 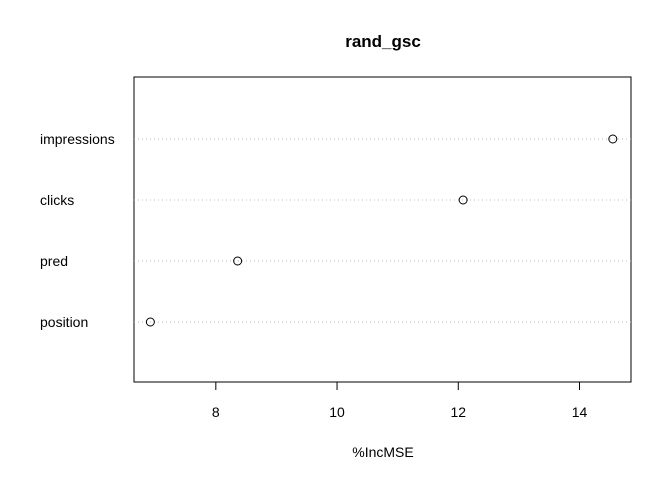 I want to click on category-label-impressions: impressions, so click(x=77, y=139).